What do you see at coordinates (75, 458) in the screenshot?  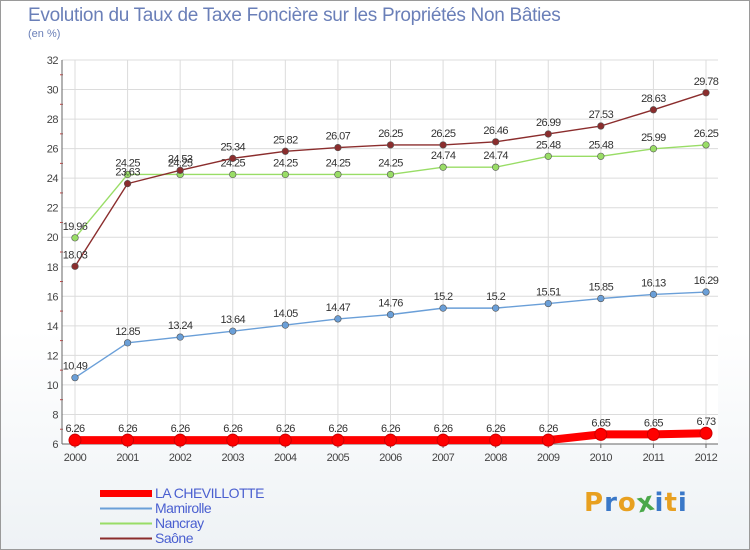 I see `x-tick-label: 2000` at bounding box center [75, 458].